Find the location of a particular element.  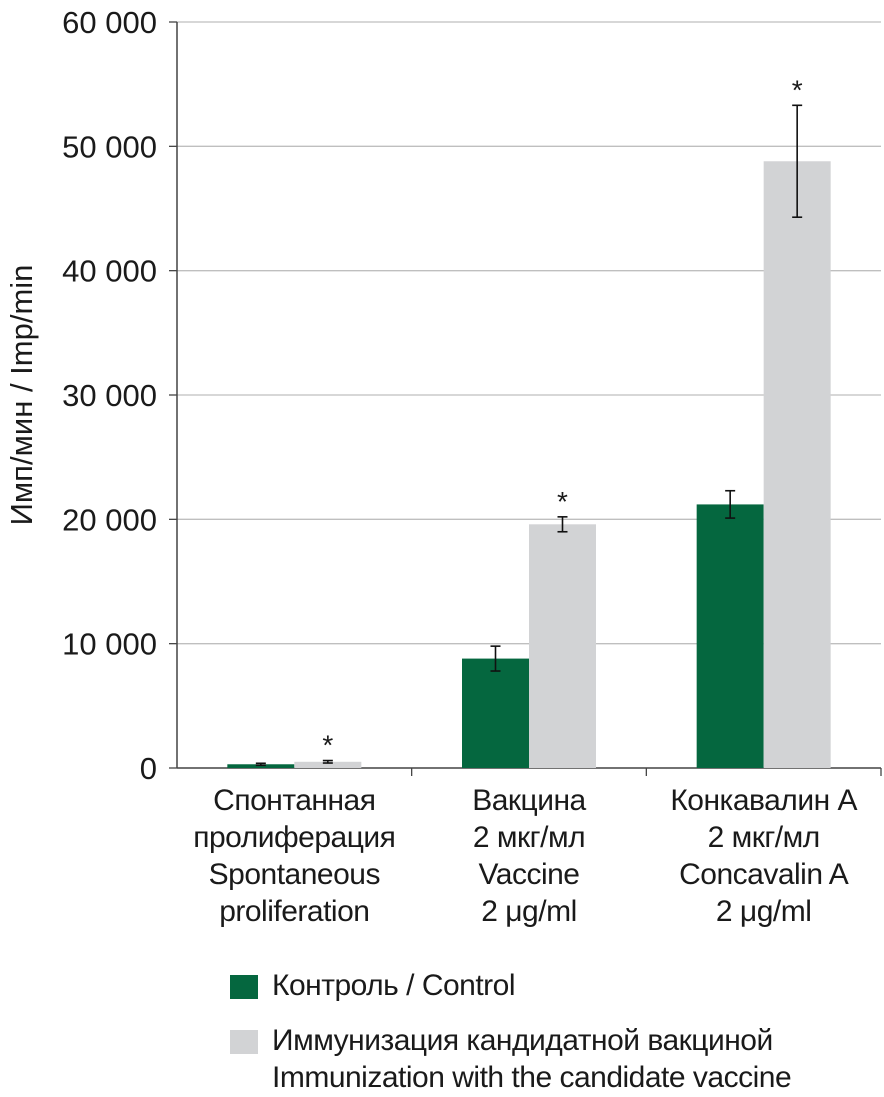

legend-label: Immunization with the candidate vaccine is located at coordinates (532, 1077).